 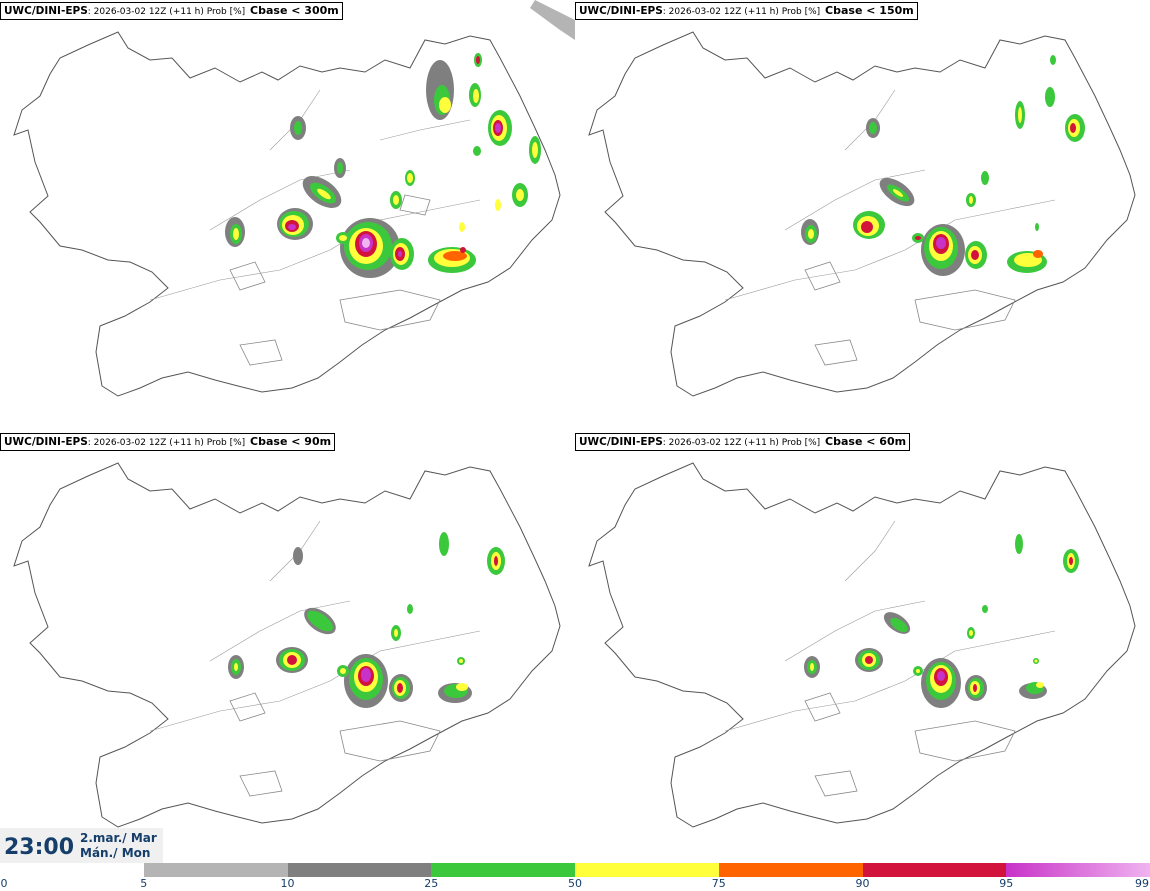 What do you see at coordinates (118, 838) in the screenshot?
I see `date-line-1: 2.mar./ Mar` at bounding box center [118, 838].